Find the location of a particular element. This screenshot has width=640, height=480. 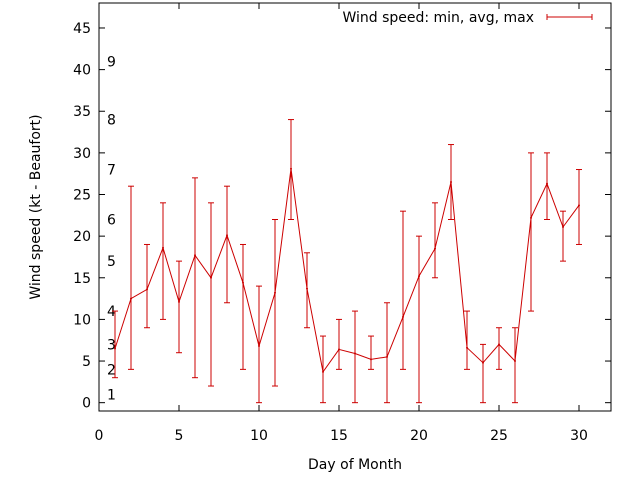

beaufort-label: 4 is located at coordinates (111, 312).